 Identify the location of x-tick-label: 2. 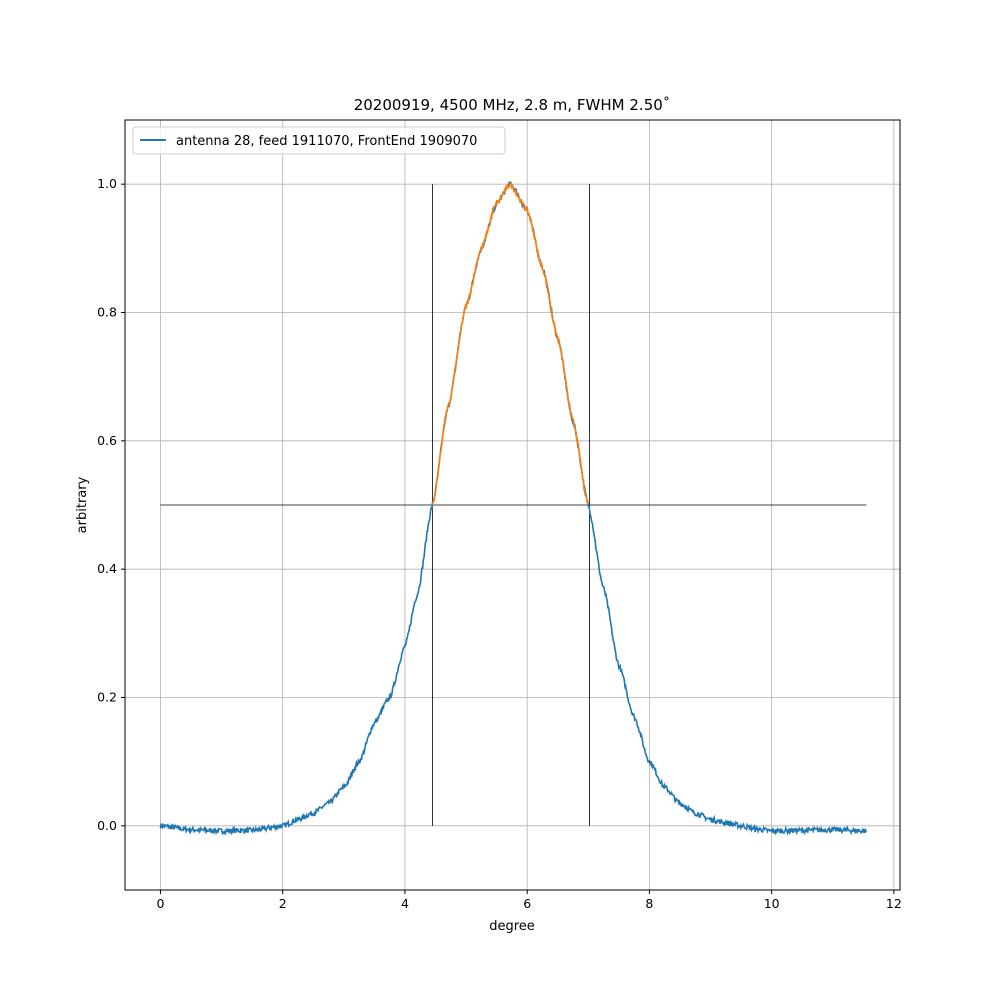
(283, 903).